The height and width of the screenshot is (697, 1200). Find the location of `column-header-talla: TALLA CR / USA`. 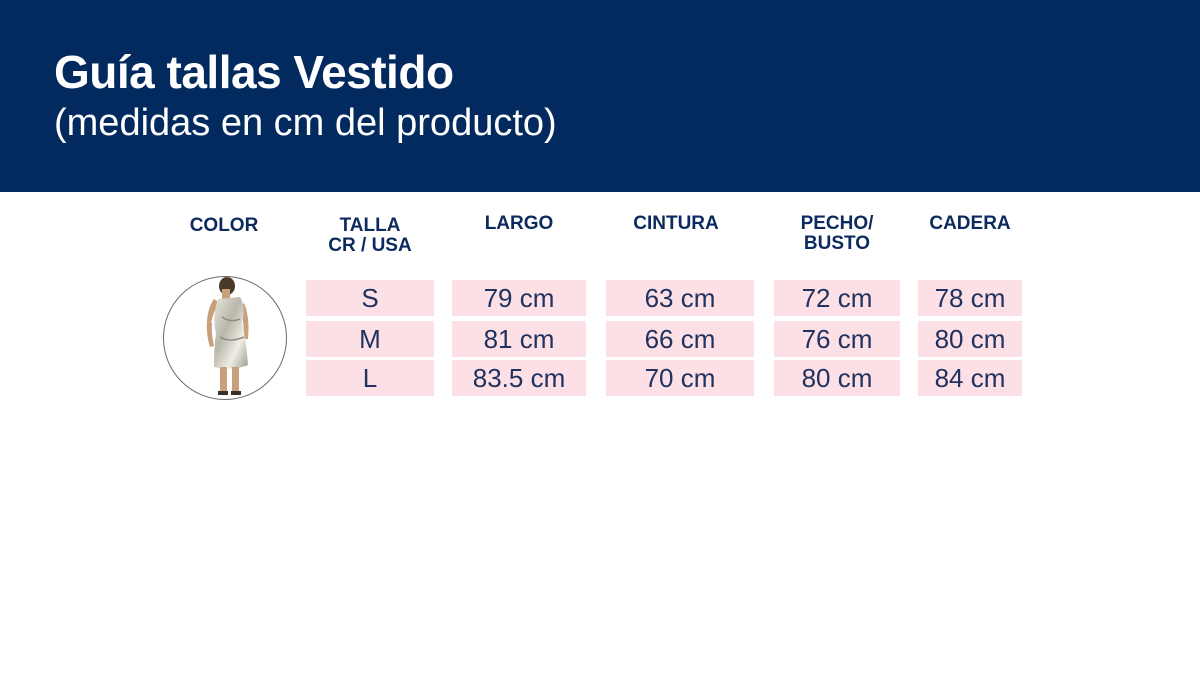

column-header-talla: TALLA CR / USA is located at coordinates (370, 235).